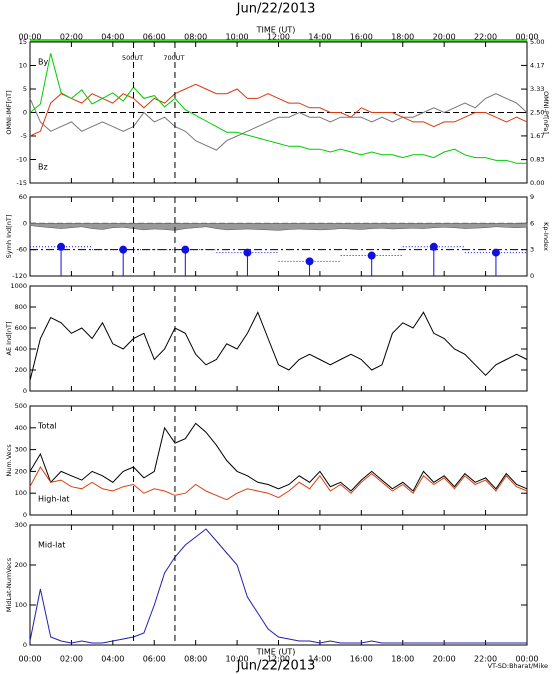 This screenshot has width=553, height=674. Describe the element at coordinates (237, 659) in the screenshot. I see `bottom-x-tick-label: 10:00` at that location.